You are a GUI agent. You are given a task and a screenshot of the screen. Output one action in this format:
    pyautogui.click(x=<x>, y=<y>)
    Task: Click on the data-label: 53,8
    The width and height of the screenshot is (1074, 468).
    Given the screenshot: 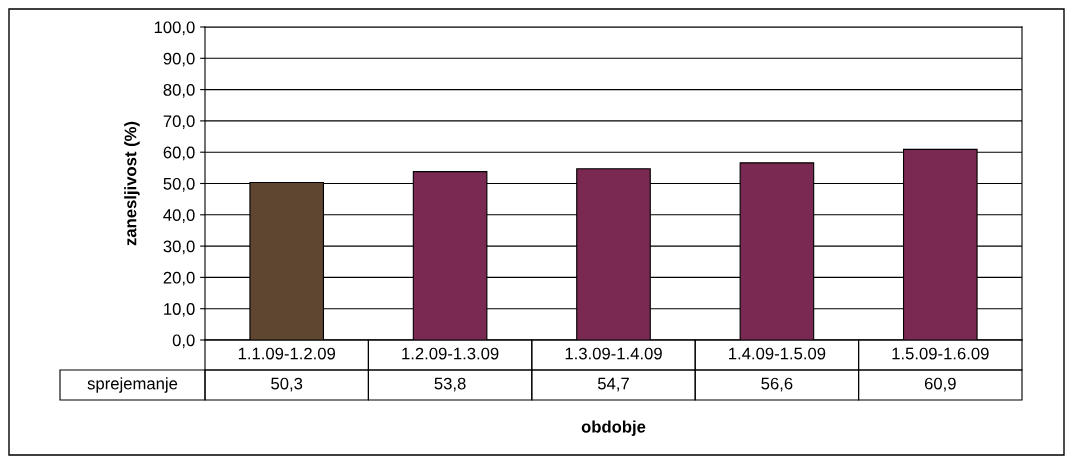 What is the action you would take?
    pyautogui.click(x=450, y=384)
    